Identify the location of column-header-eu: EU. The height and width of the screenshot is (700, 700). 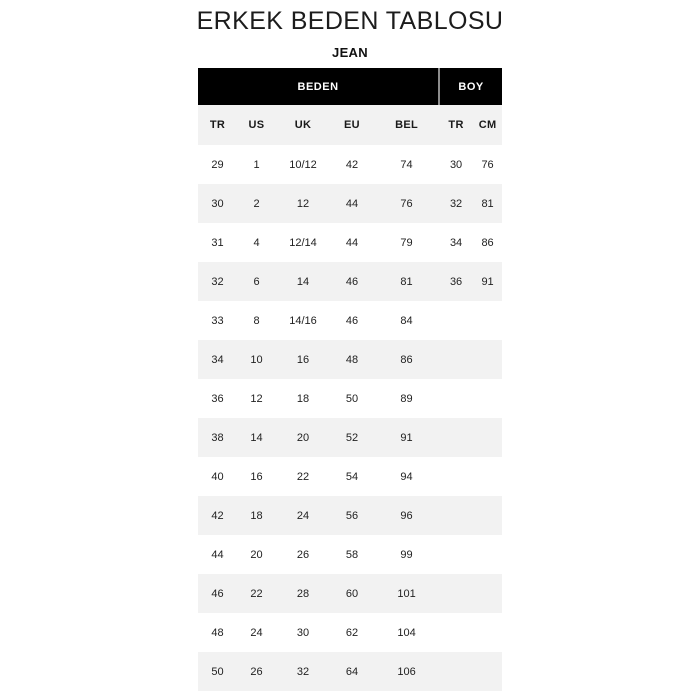
(352, 125).